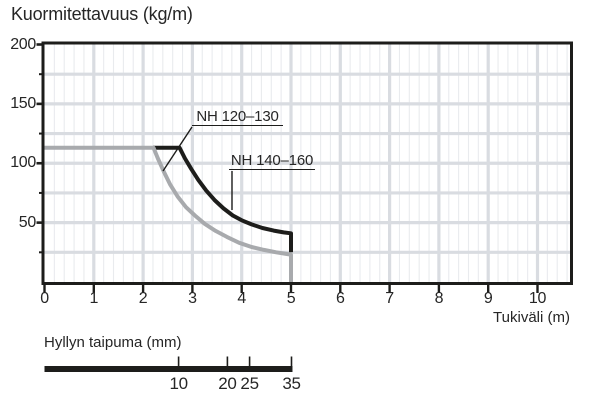  I want to click on y-tick-label: 200, so click(23, 44).